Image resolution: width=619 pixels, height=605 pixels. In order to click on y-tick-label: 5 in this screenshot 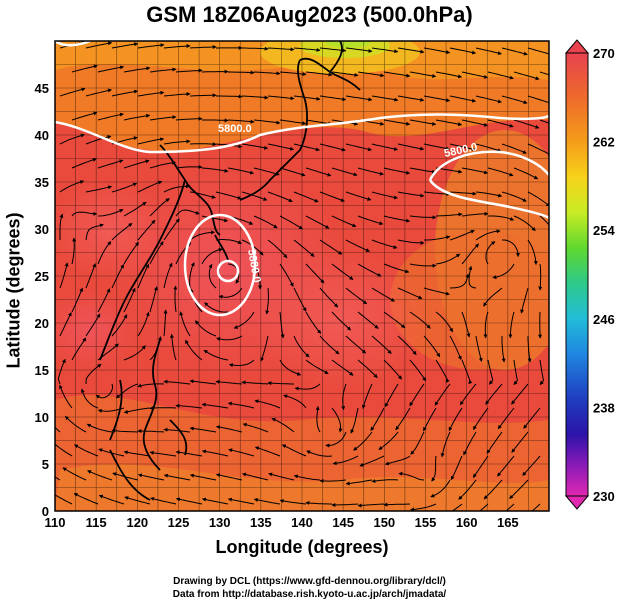, I will do `click(45, 464)`.